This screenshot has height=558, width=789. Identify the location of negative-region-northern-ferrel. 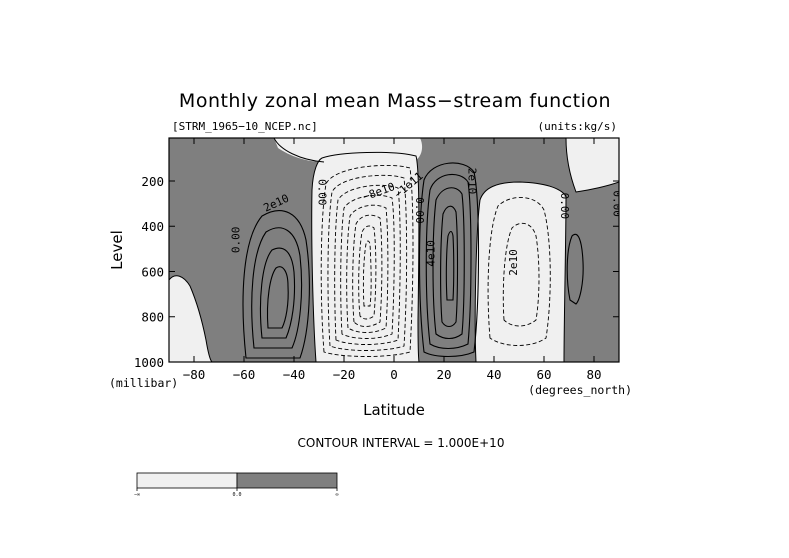
(520, 272).